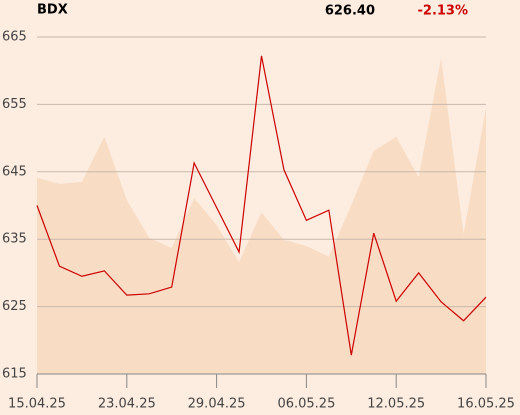  What do you see at coordinates (37, 404) in the screenshot?
I see `x-tick-label: 15.04.25` at bounding box center [37, 404].